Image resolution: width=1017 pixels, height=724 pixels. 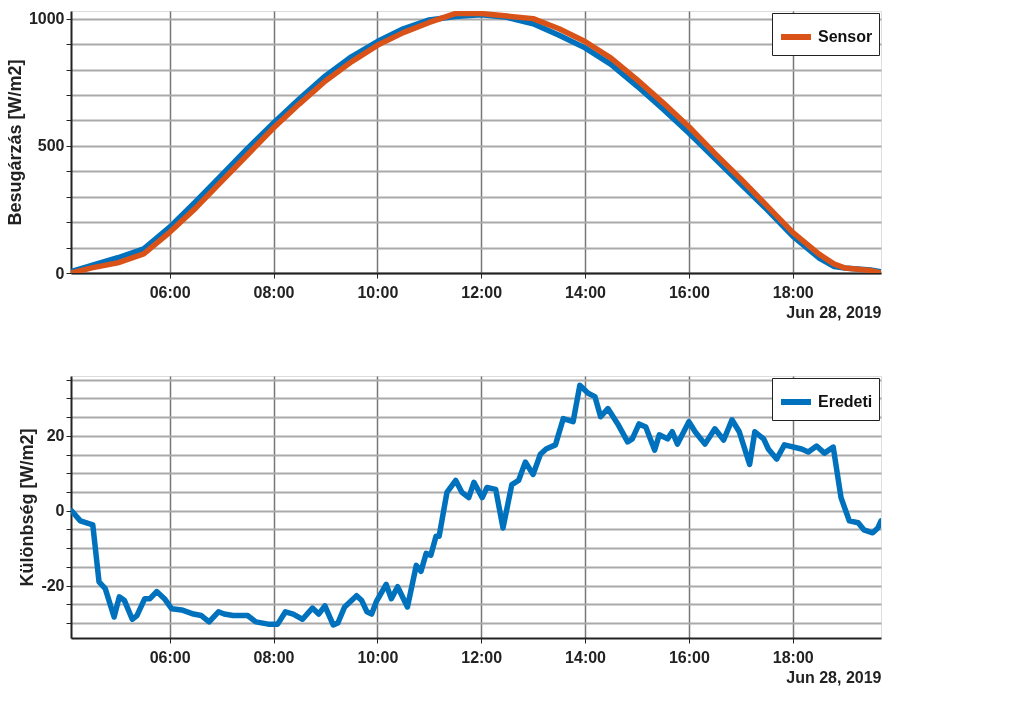 I want to click on y-axis-title: Besugárzás [W/m2], so click(x=14, y=142).